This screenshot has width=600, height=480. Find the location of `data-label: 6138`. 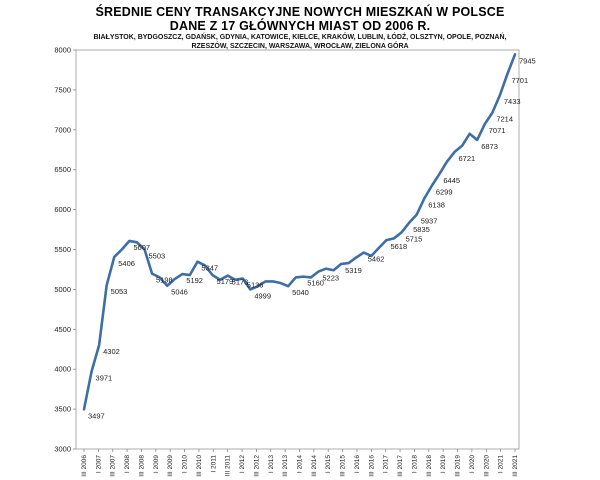

data-label: 6138 is located at coordinates (436, 205).